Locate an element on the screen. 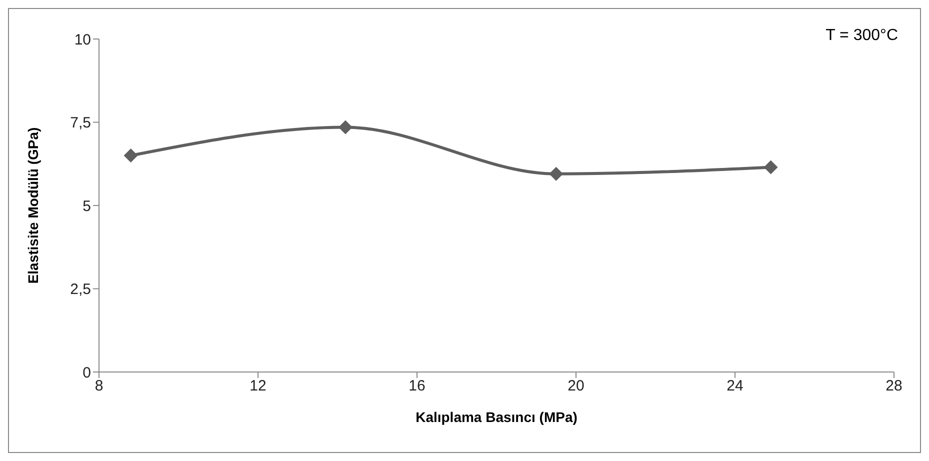 This screenshot has height=461, width=929. annotation: T = 300°C is located at coordinates (862, 36).